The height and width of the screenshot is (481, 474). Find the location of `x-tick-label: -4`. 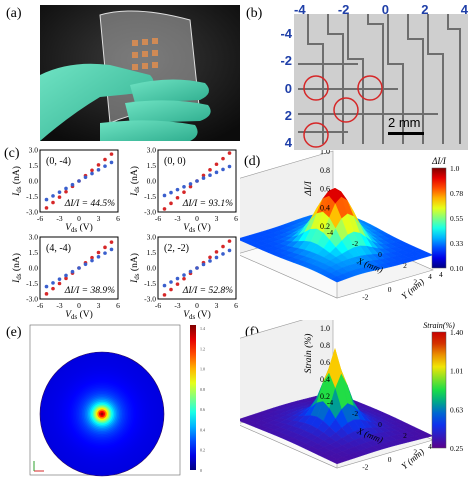

x-tick-label: -4 is located at coordinates (330, 232).